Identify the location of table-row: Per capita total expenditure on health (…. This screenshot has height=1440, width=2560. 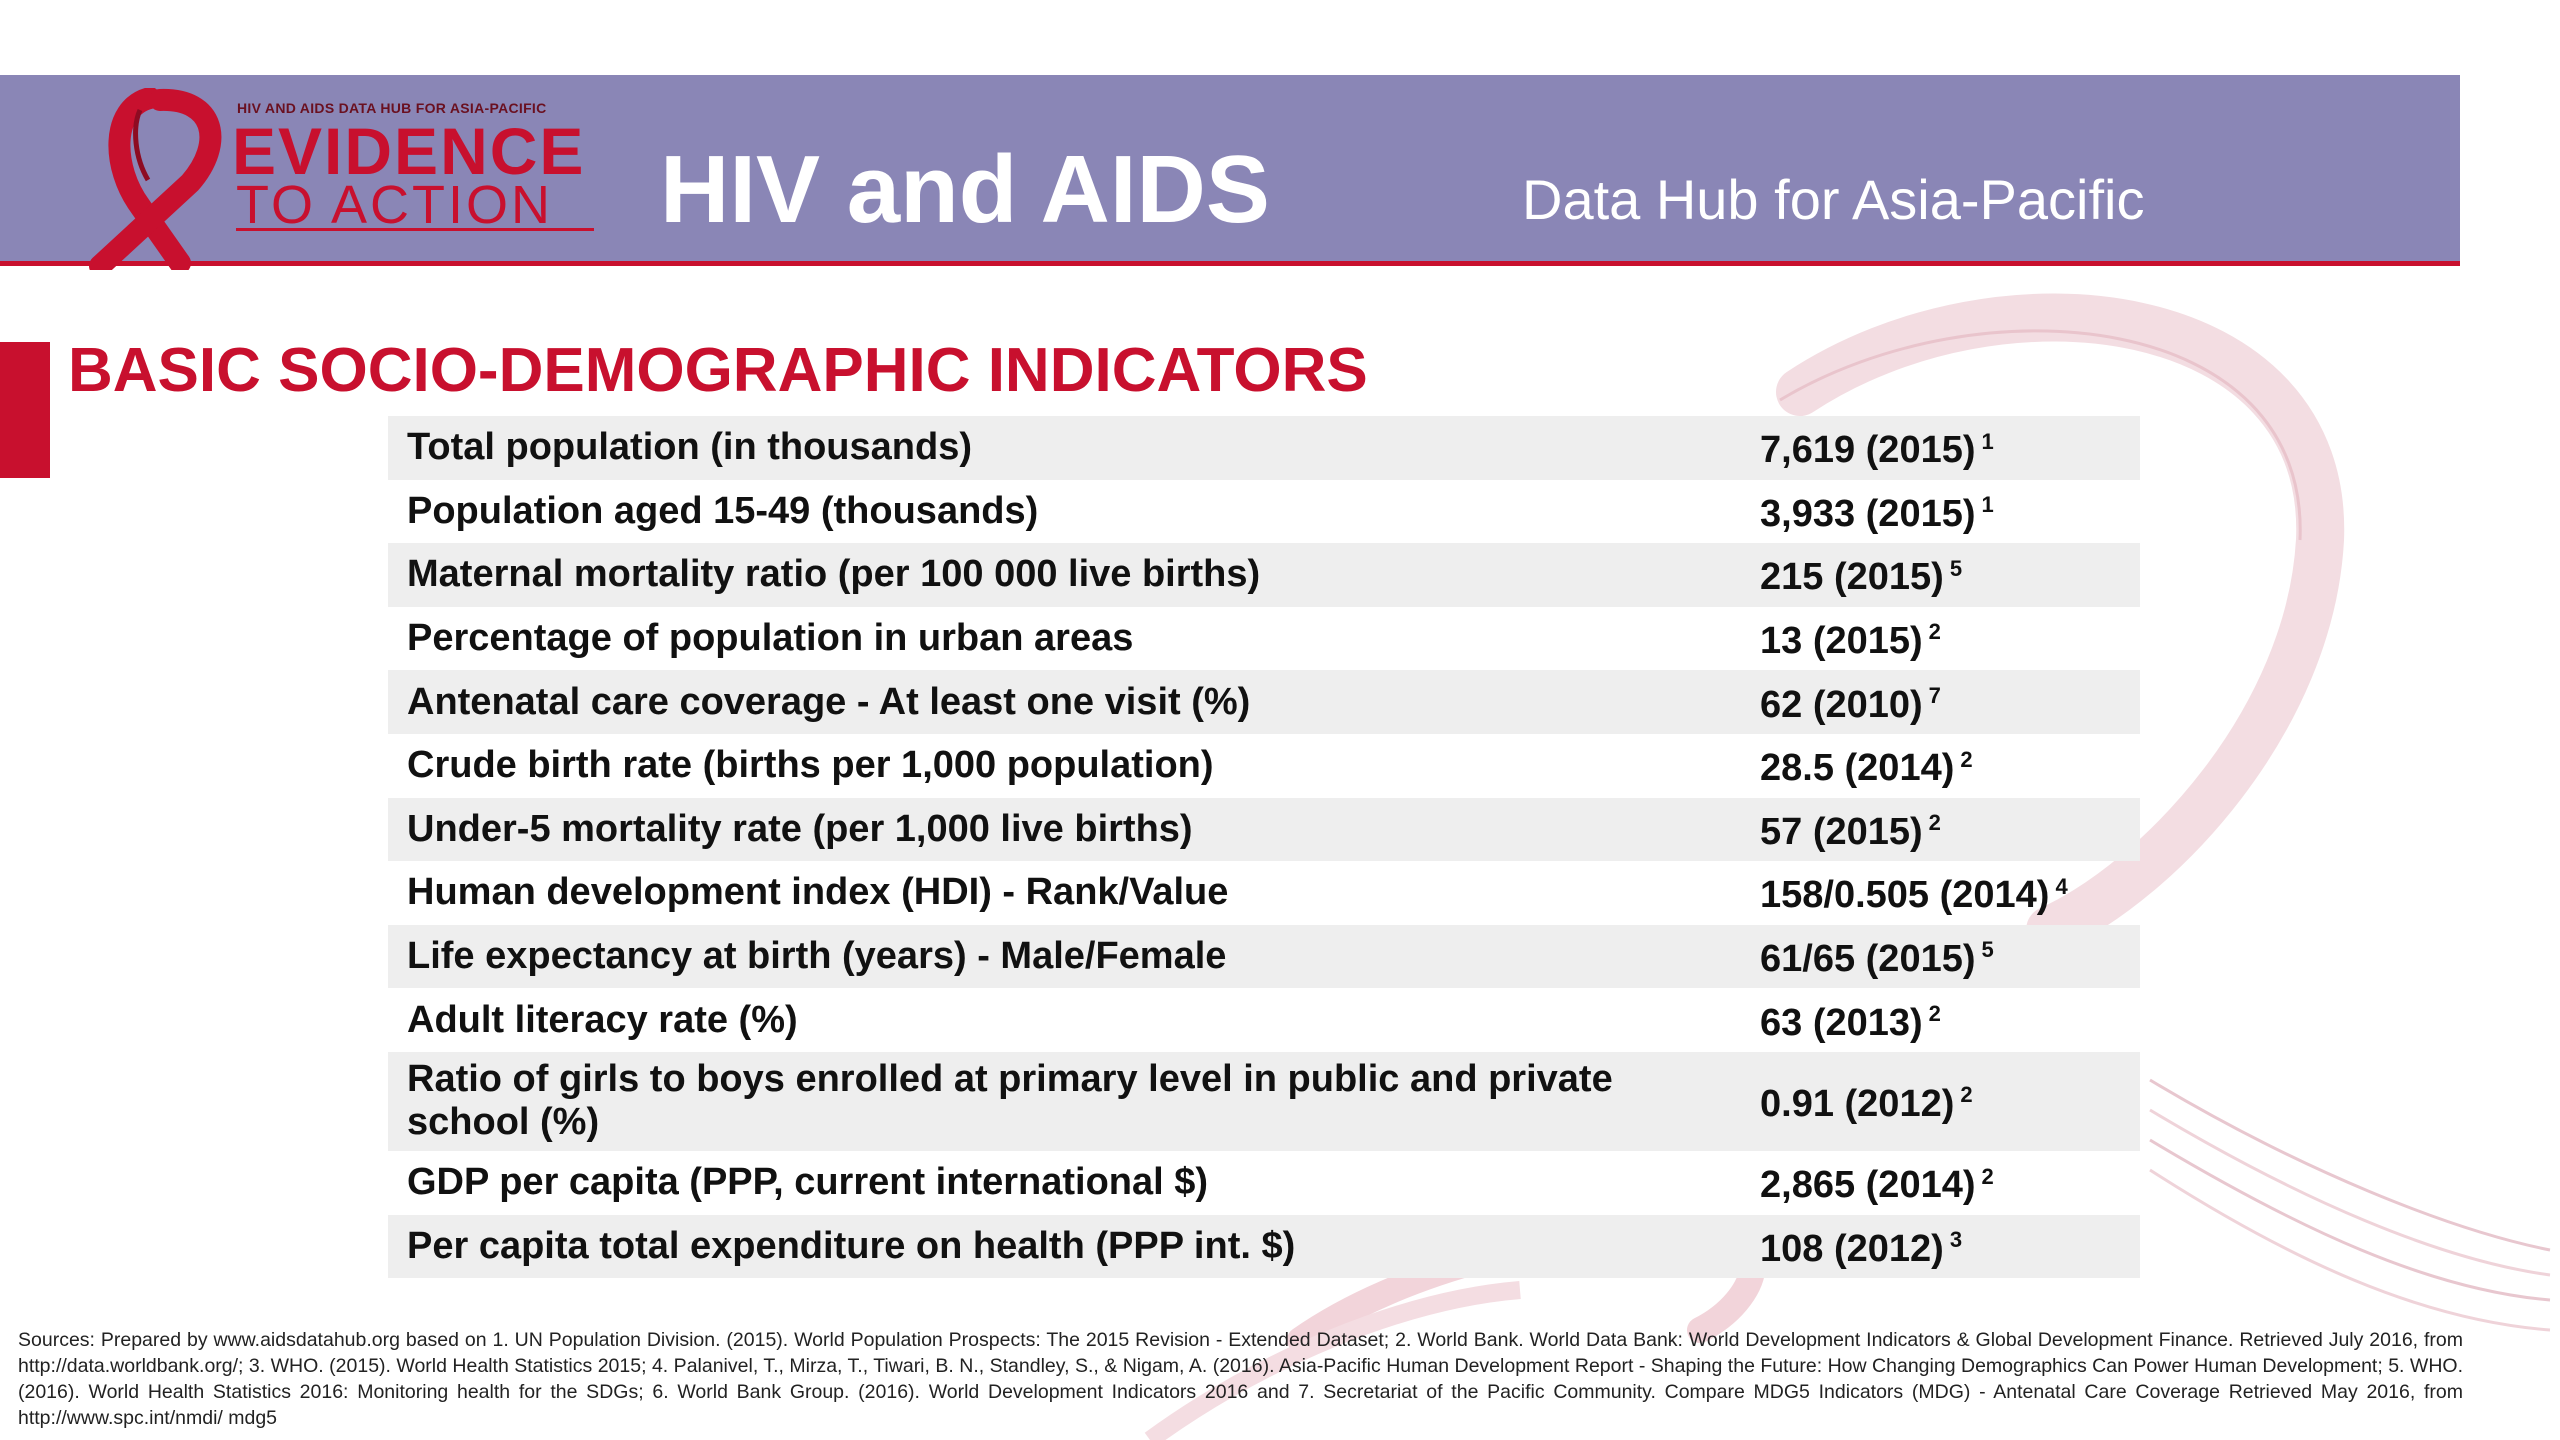
(1264, 1246).